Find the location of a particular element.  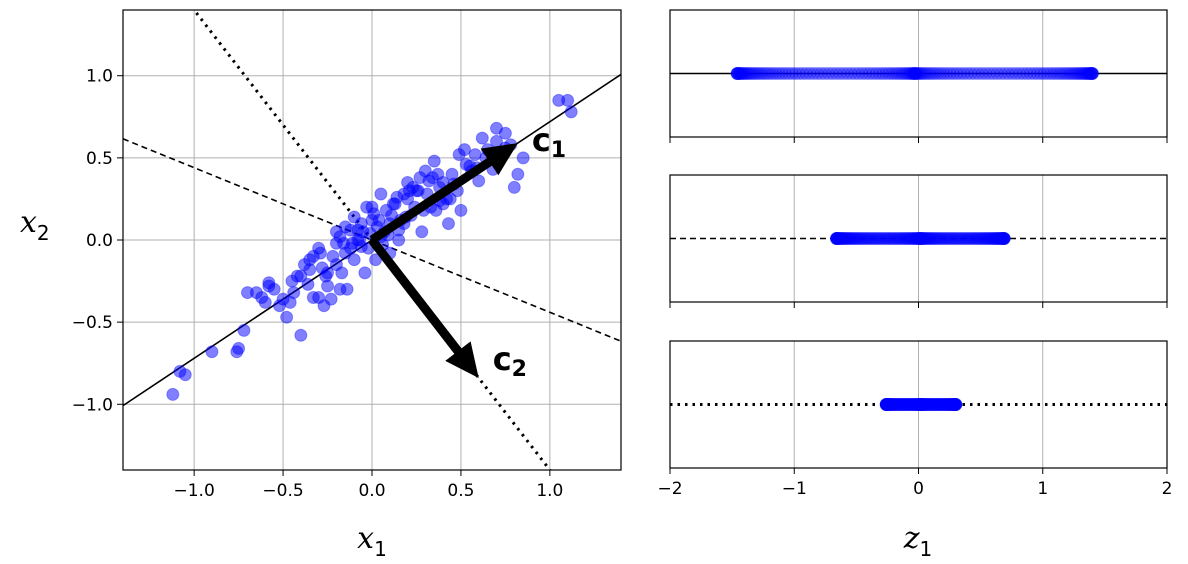

z1-axis-label-main: z is located at coordinates (911, 538).